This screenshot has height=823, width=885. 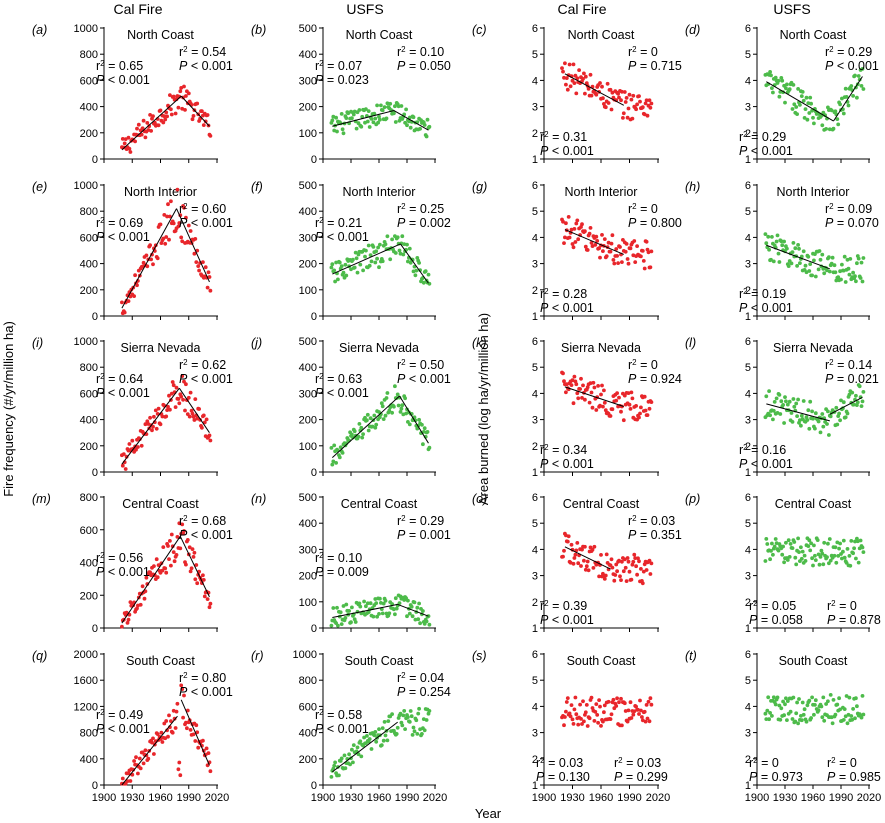 I want to click on panel-label: (b), so click(x=258, y=30).